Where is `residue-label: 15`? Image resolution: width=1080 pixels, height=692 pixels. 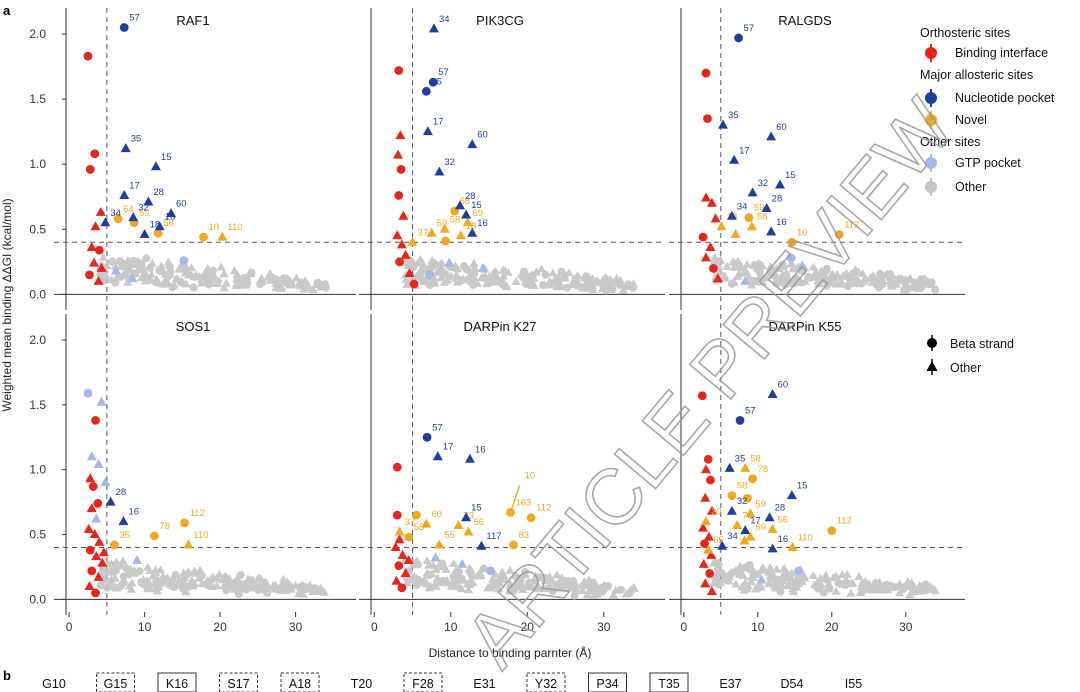
residue-label: 15 is located at coordinates (476, 508).